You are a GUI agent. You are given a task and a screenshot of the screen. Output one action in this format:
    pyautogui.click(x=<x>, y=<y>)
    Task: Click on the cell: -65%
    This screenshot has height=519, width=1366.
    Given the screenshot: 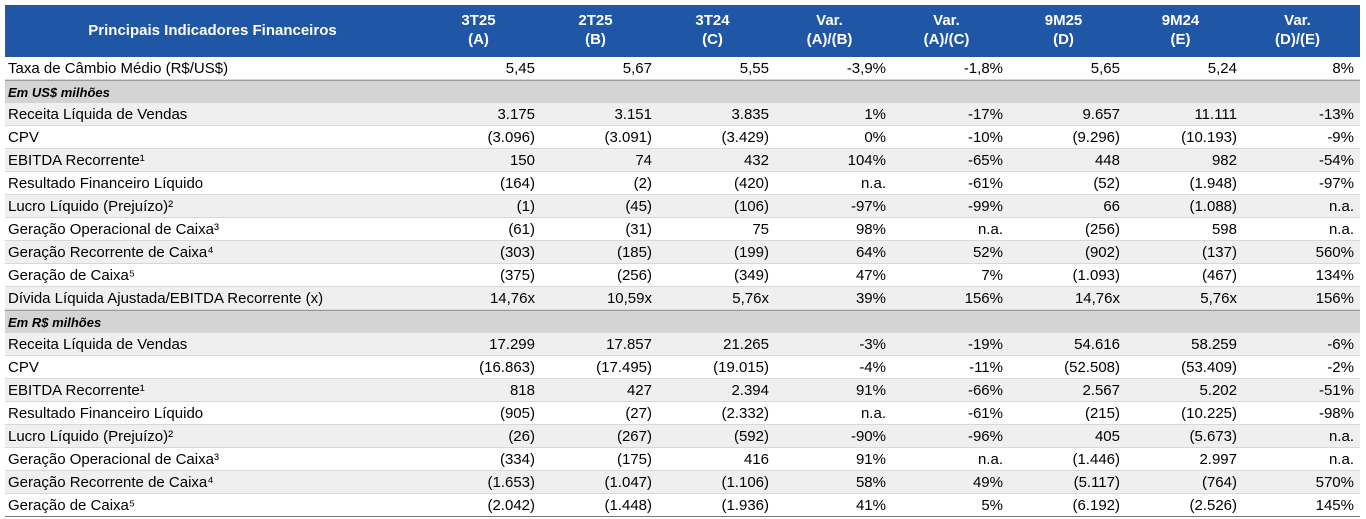 What is the action you would take?
    pyautogui.click(x=985, y=160)
    